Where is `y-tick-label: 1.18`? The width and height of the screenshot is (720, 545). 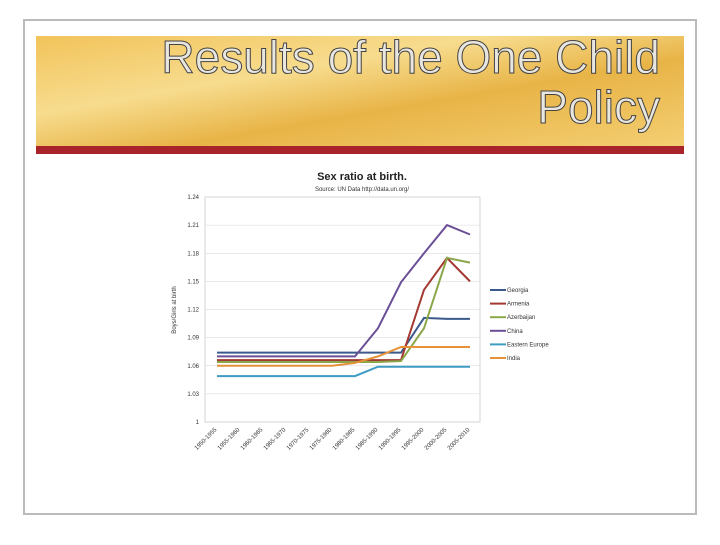 y-tick-label: 1.18 is located at coordinates (193, 254).